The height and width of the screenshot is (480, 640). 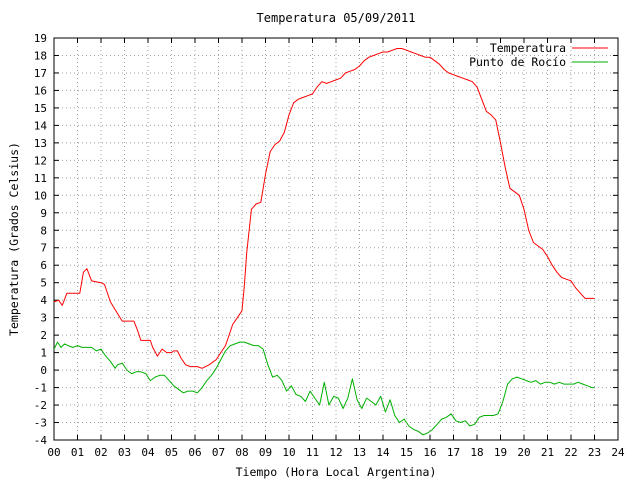 I want to click on y-tick-label: 4, so click(x=43, y=300).